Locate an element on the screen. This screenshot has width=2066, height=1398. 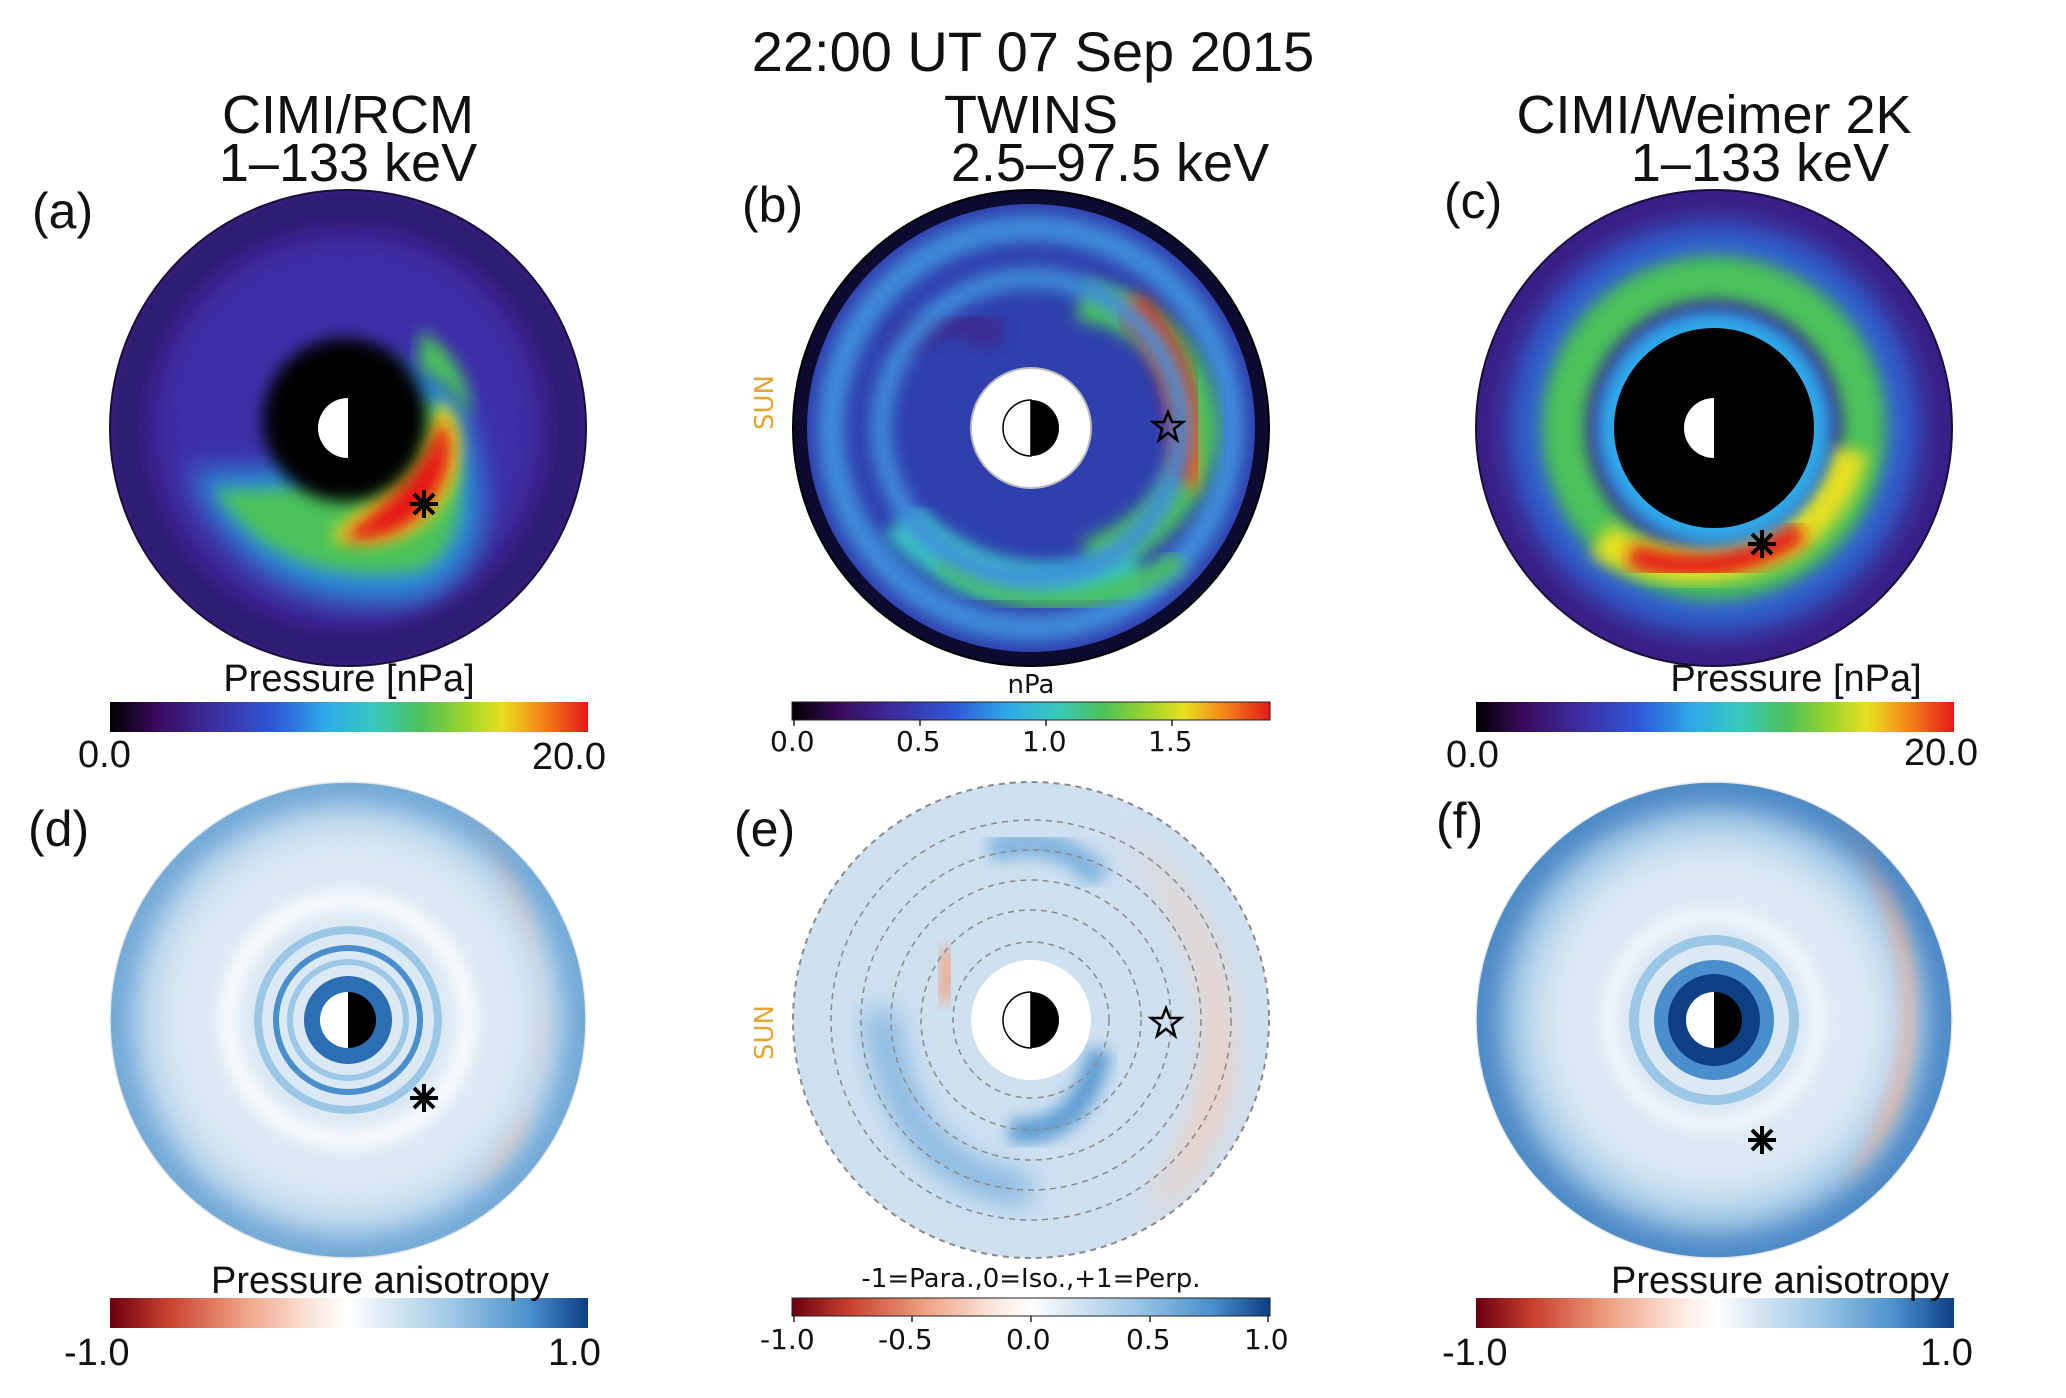
colorbar-e-tick: 0.5 is located at coordinates (1148, 1339).